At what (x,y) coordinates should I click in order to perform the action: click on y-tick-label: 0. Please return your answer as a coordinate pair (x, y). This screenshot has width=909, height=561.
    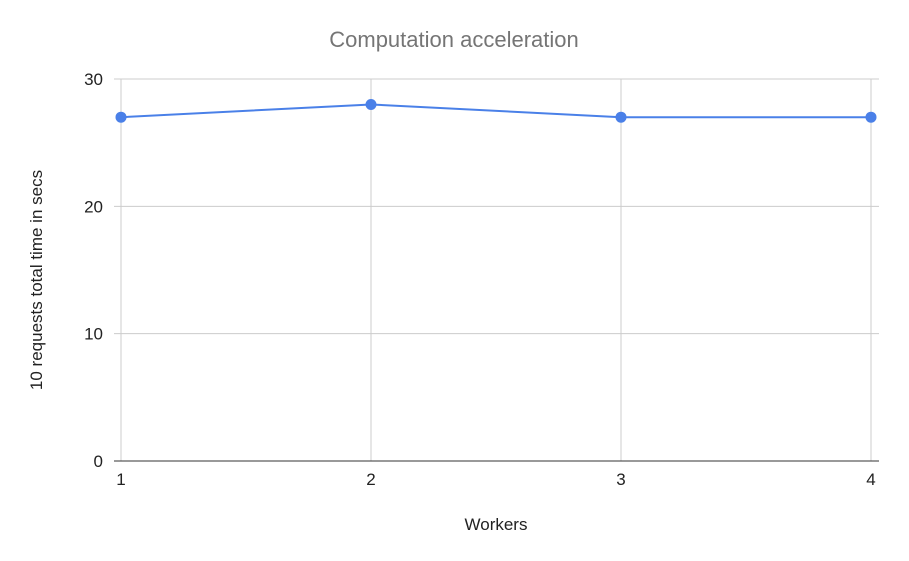
    Looking at the image, I should click on (98, 461).